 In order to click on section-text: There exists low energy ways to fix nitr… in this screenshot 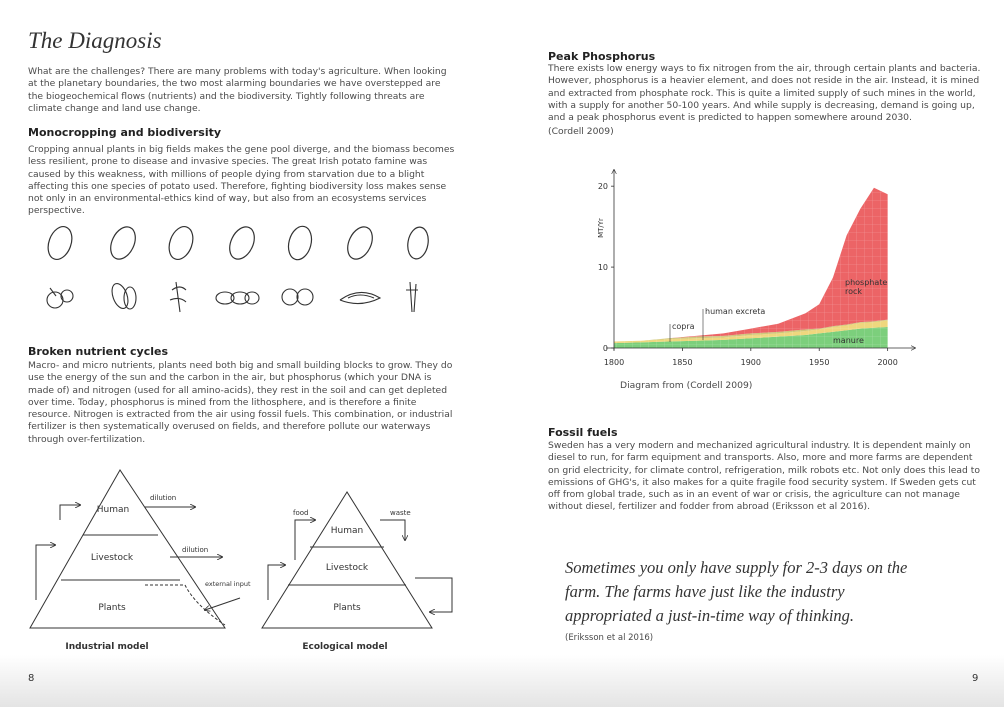, I will do `click(764, 93)`.